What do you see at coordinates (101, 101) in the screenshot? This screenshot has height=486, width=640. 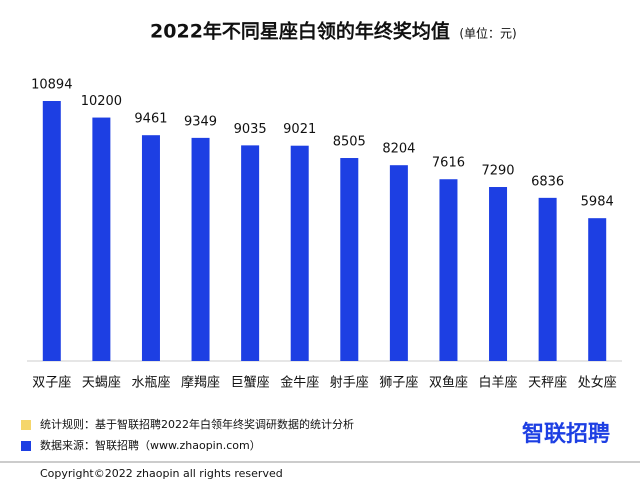 I see `data-label: 10200` at bounding box center [101, 101].